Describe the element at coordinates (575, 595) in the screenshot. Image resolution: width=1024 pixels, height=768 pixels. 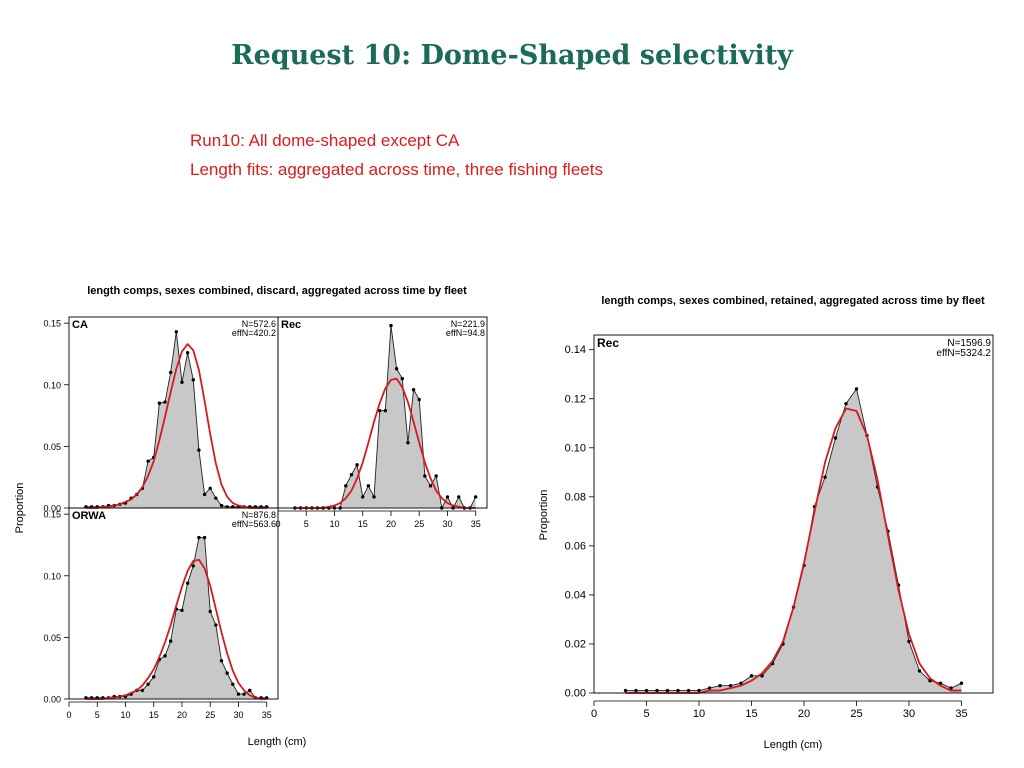
I see `y-tick-label: 0.04` at that location.